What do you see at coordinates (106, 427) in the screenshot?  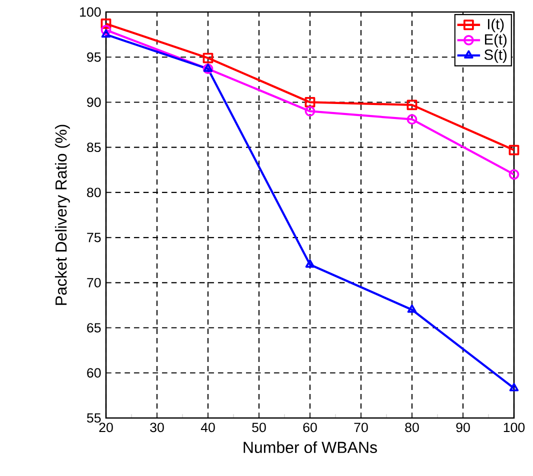 I see `x-tick-label: 20` at bounding box center [106, 427].